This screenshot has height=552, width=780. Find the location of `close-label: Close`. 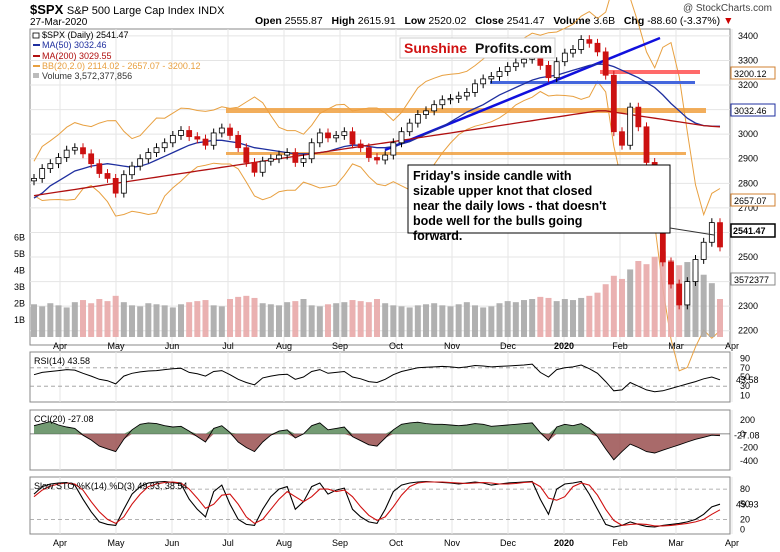

close-label: Close is located at coordinates (489, 21).